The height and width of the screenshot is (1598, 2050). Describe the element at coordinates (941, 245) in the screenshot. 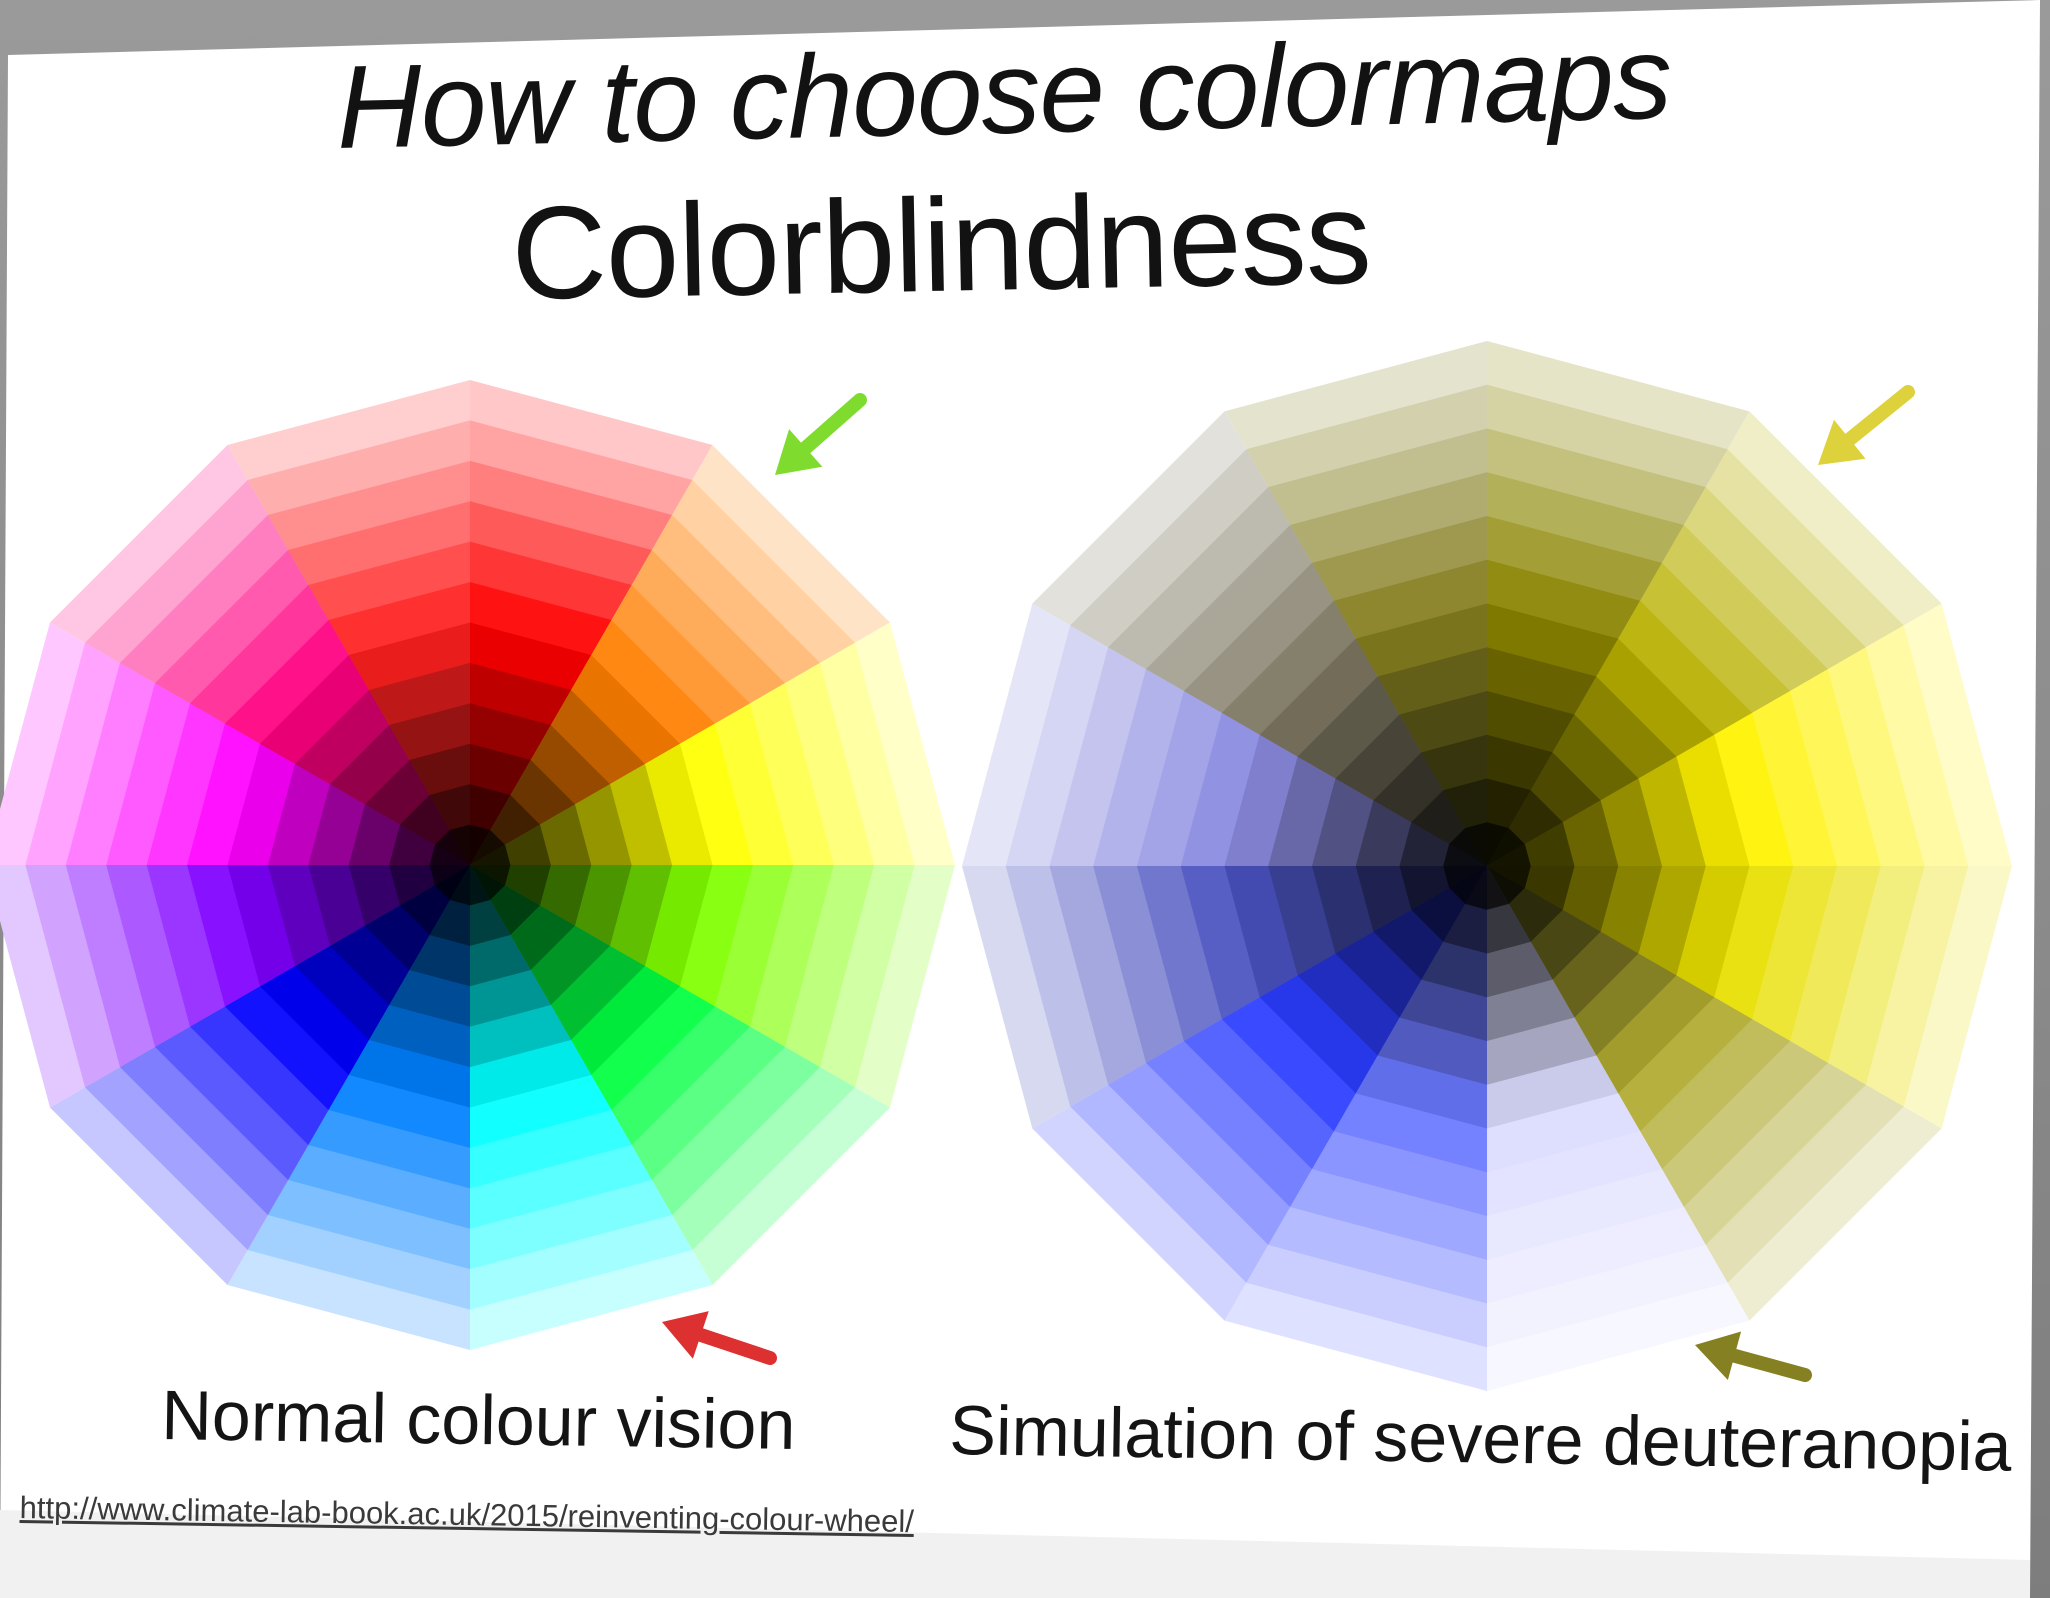

I see `slide-title: Colorblindness` at that location.